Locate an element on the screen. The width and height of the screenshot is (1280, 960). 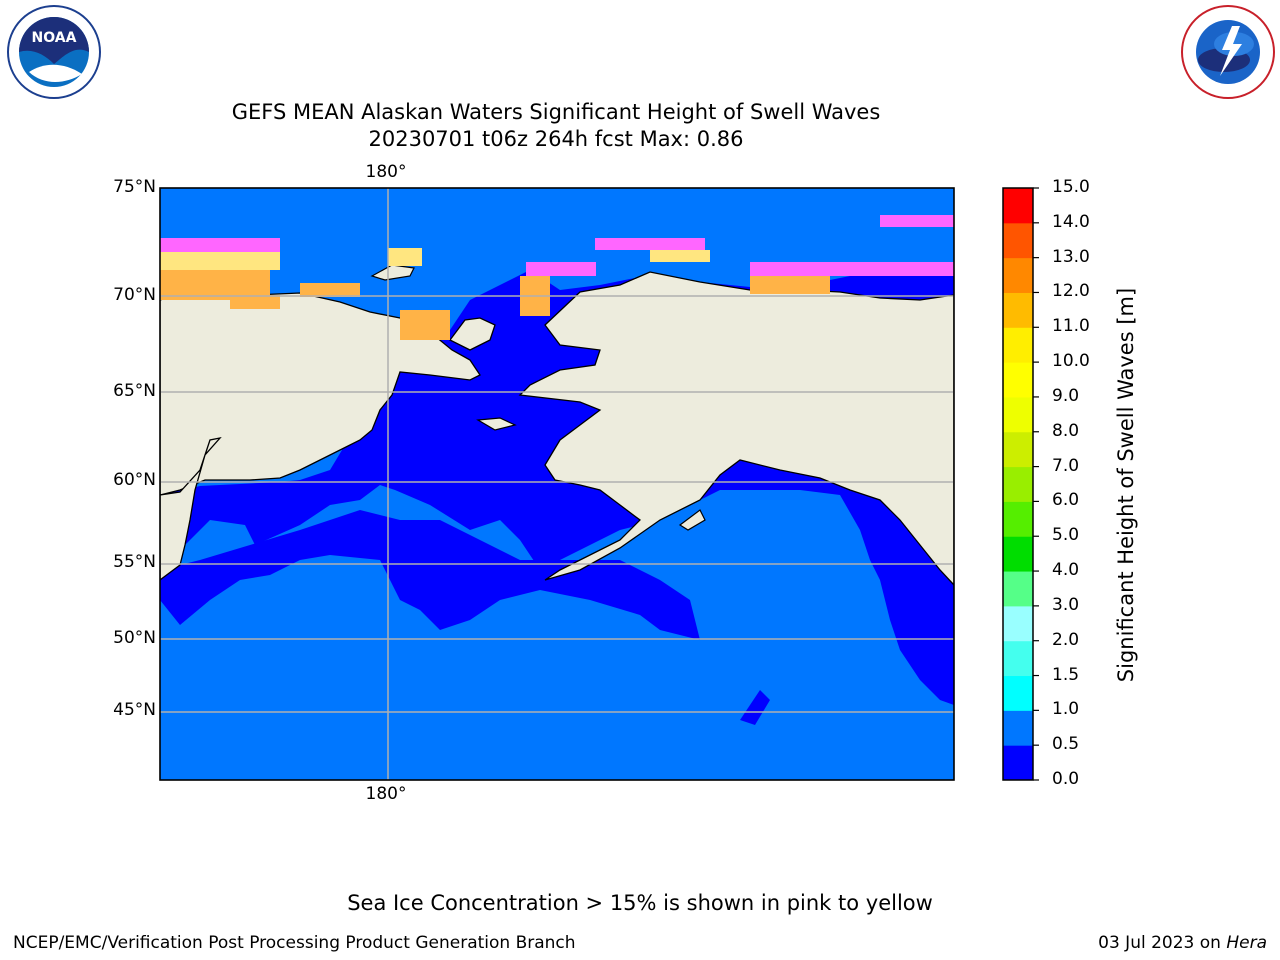
land-kamchatka is located at coordinates (191, 508).